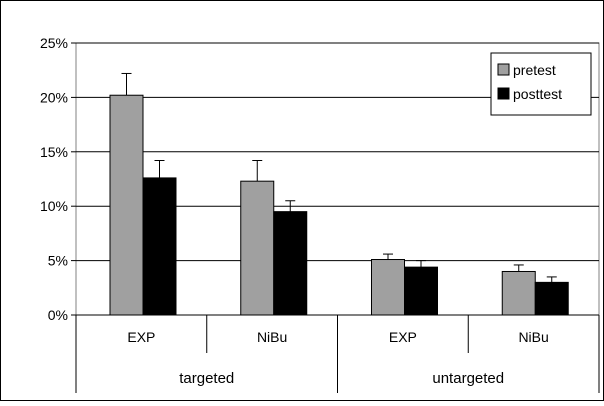 This screenshot has width=604, height=406. Describe the element at coordinates (468, 378) in the screenshot. I see `x-group-label: untargeted` at that location.